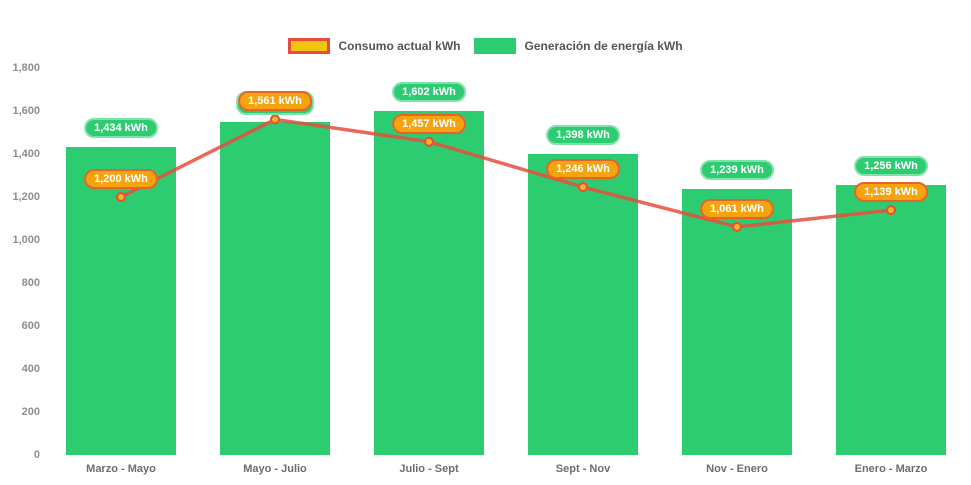 The width and height of the screenshot is (971, 485). I want to click on consumption-label: 1,457 kWh, so click(429, 123).